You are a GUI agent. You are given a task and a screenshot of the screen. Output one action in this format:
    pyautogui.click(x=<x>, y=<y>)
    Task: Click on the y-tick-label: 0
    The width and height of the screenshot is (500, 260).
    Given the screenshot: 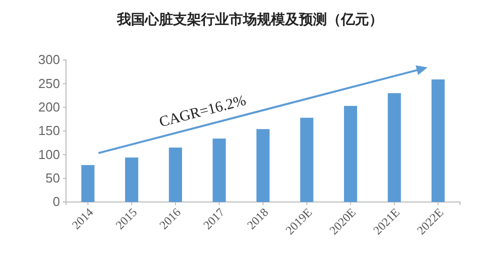 What is the action you would take?
    pyautogui.click(x=56, y=202)
    